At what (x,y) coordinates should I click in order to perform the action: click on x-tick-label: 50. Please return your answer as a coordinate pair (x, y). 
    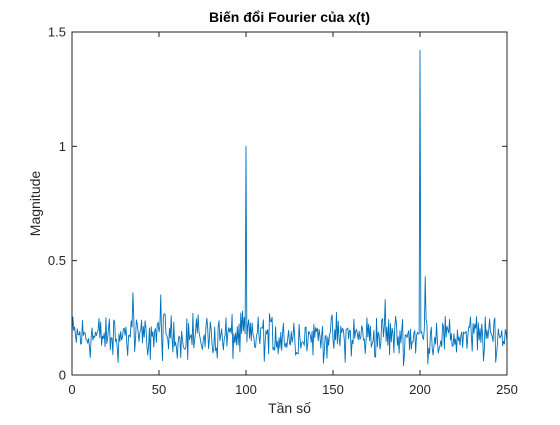
    Looking at the image, I should click on (159, 389).